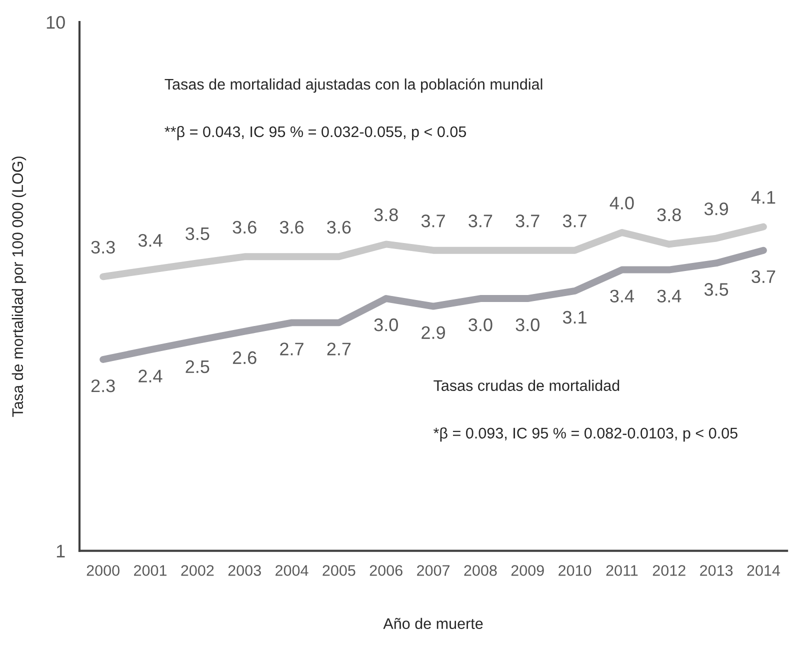 The height and width of the screenshot is (648, 795). Describe the element at coordinates (527, 385) in the screenshot. I see `annotation: Tasas crudas de mortalidad` at that location.